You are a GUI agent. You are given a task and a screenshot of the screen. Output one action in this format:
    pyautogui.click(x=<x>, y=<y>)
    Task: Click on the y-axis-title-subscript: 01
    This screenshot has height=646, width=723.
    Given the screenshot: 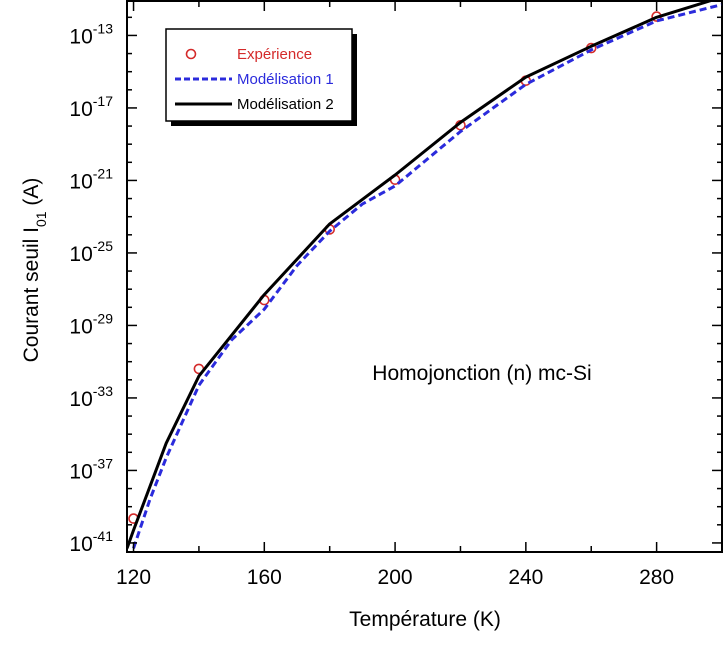 What is the action you would take?
    pyautogui.click(x=41, y=219)
    